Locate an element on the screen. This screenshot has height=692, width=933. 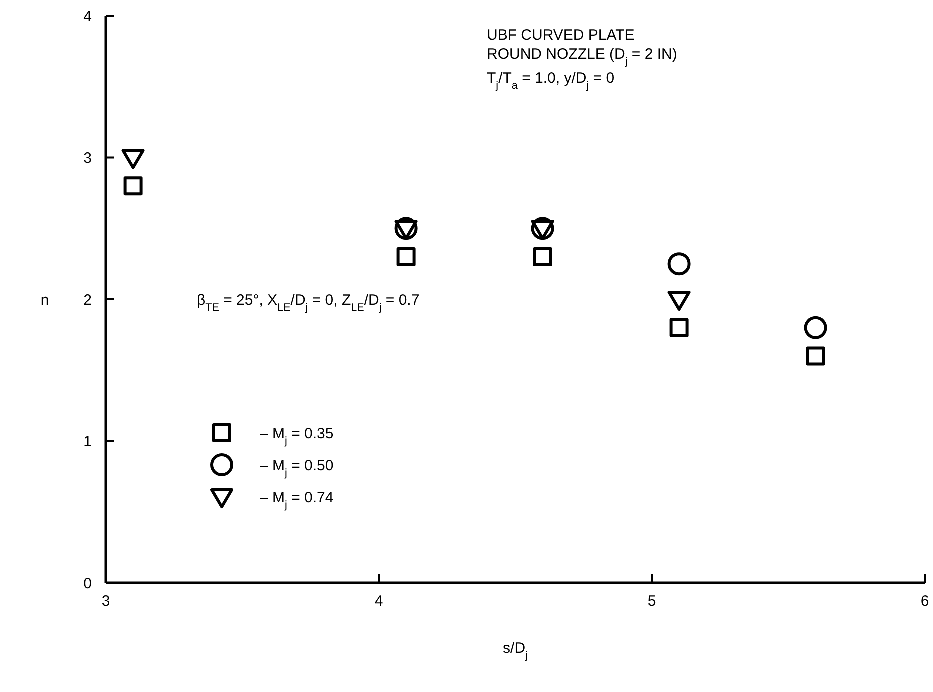
y-tick-label: 1 is located at coordinates (88, 442).